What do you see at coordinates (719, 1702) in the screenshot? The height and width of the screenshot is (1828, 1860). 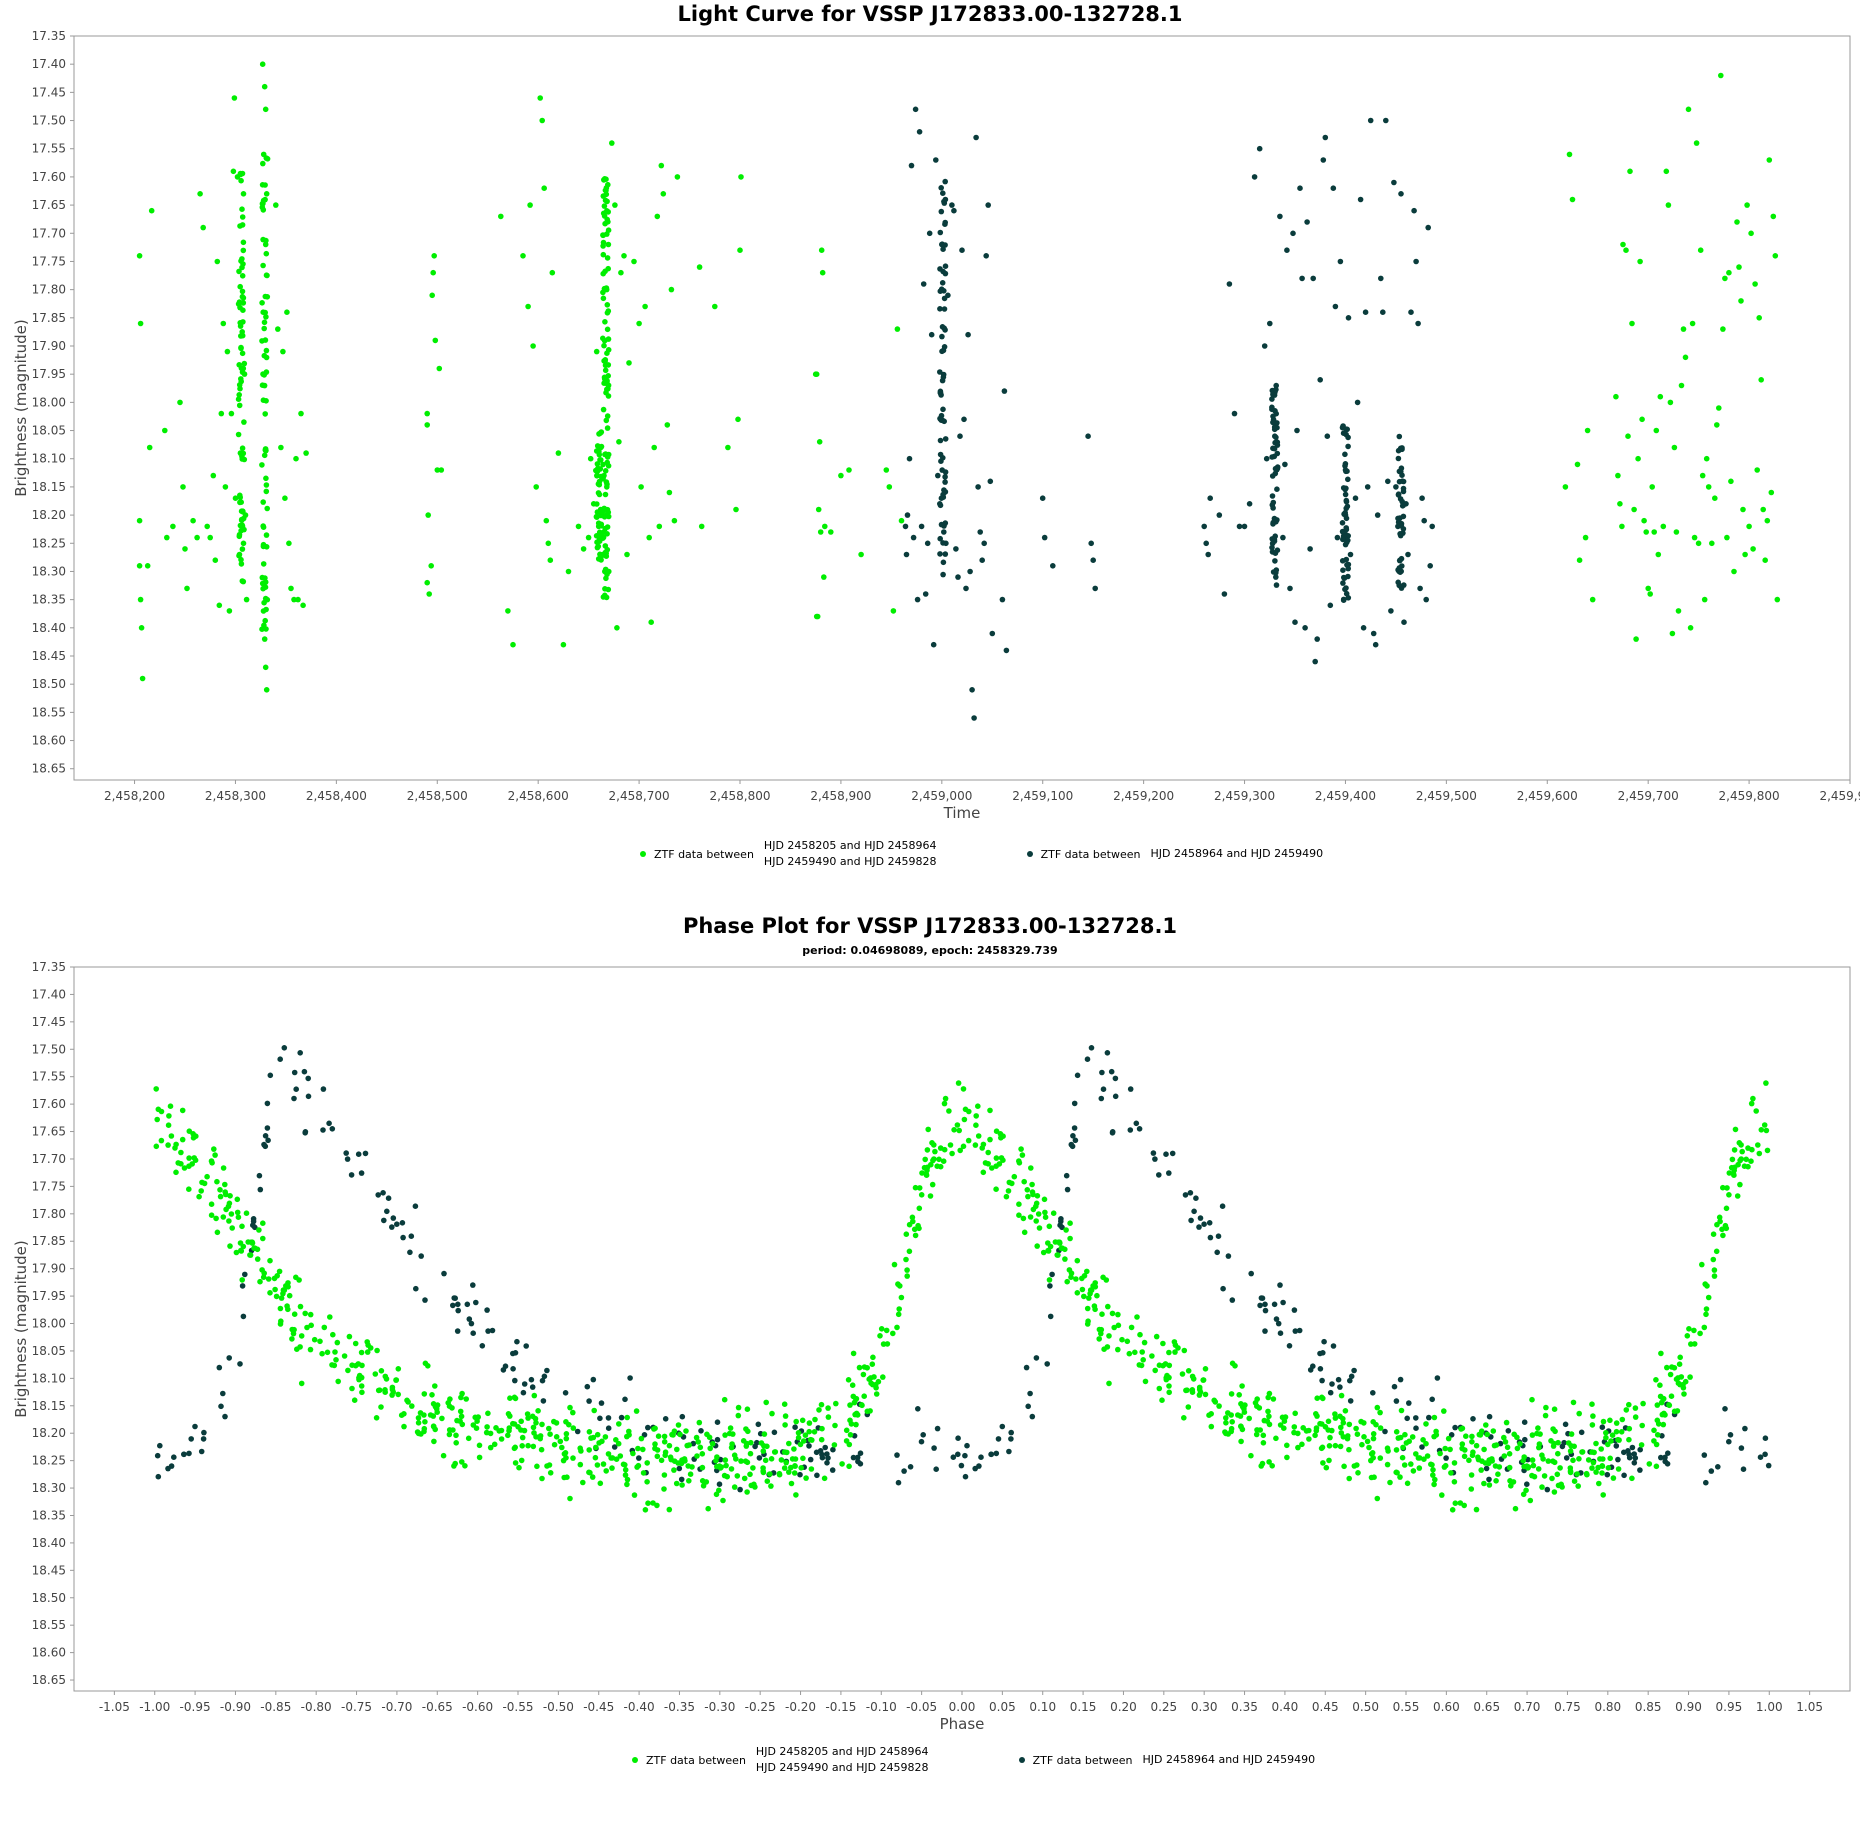 I see `x-tick: -0.30` at bounding box center [719, 1702].